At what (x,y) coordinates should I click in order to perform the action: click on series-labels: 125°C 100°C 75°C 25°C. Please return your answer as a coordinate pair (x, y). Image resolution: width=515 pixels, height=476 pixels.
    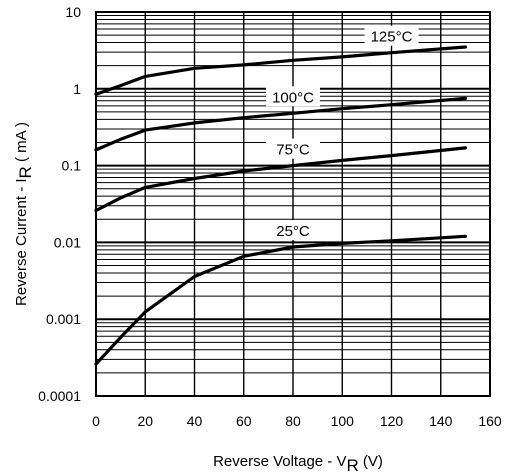
    Looking at the image, I should click on (342, 133).